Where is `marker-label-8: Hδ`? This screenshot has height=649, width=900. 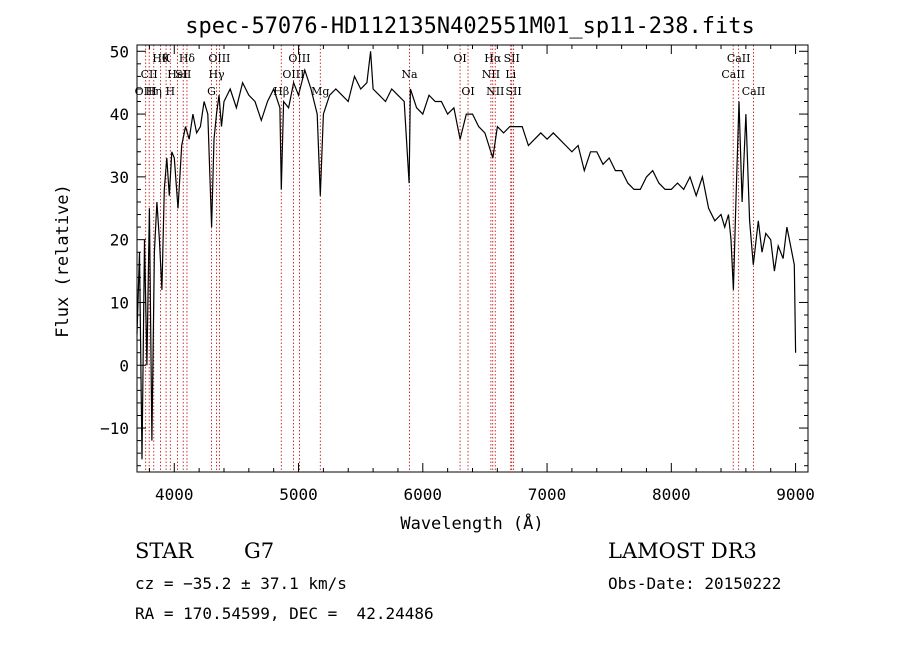
marker-label-8: Hδ is located at coordinates (187, 58).